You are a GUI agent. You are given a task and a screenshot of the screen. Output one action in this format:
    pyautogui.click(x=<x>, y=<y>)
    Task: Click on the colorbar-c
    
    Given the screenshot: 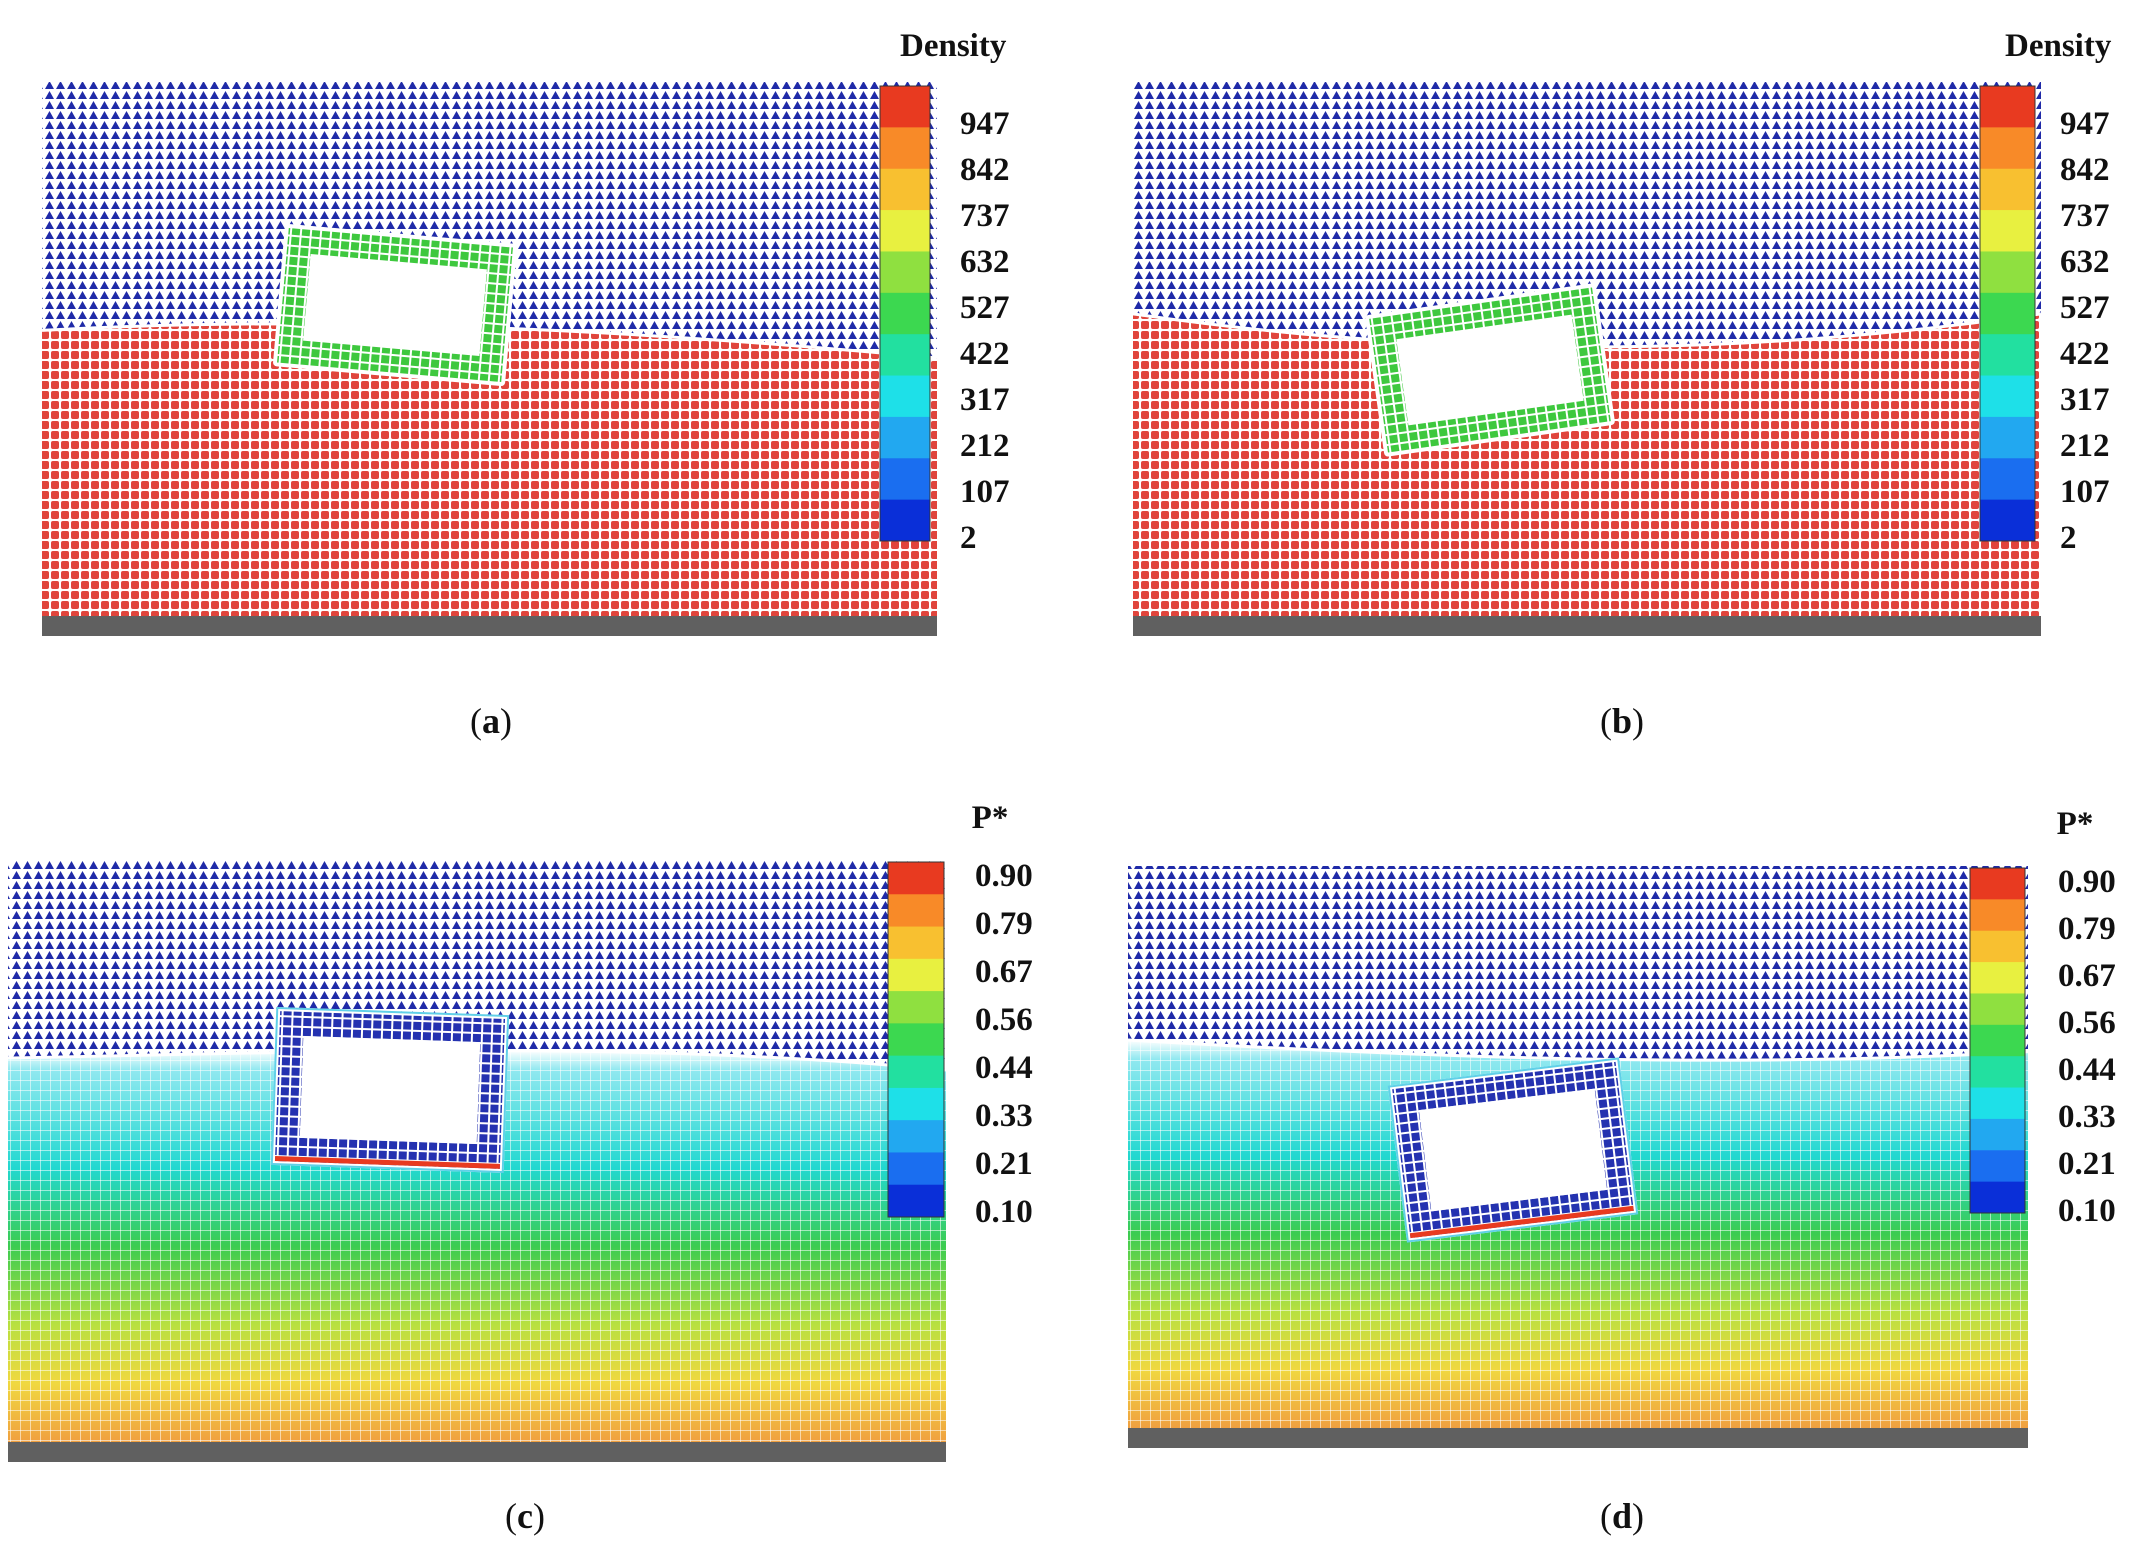 What is the action you would take?
    pyautogui.click(x=916, y=1039)
    